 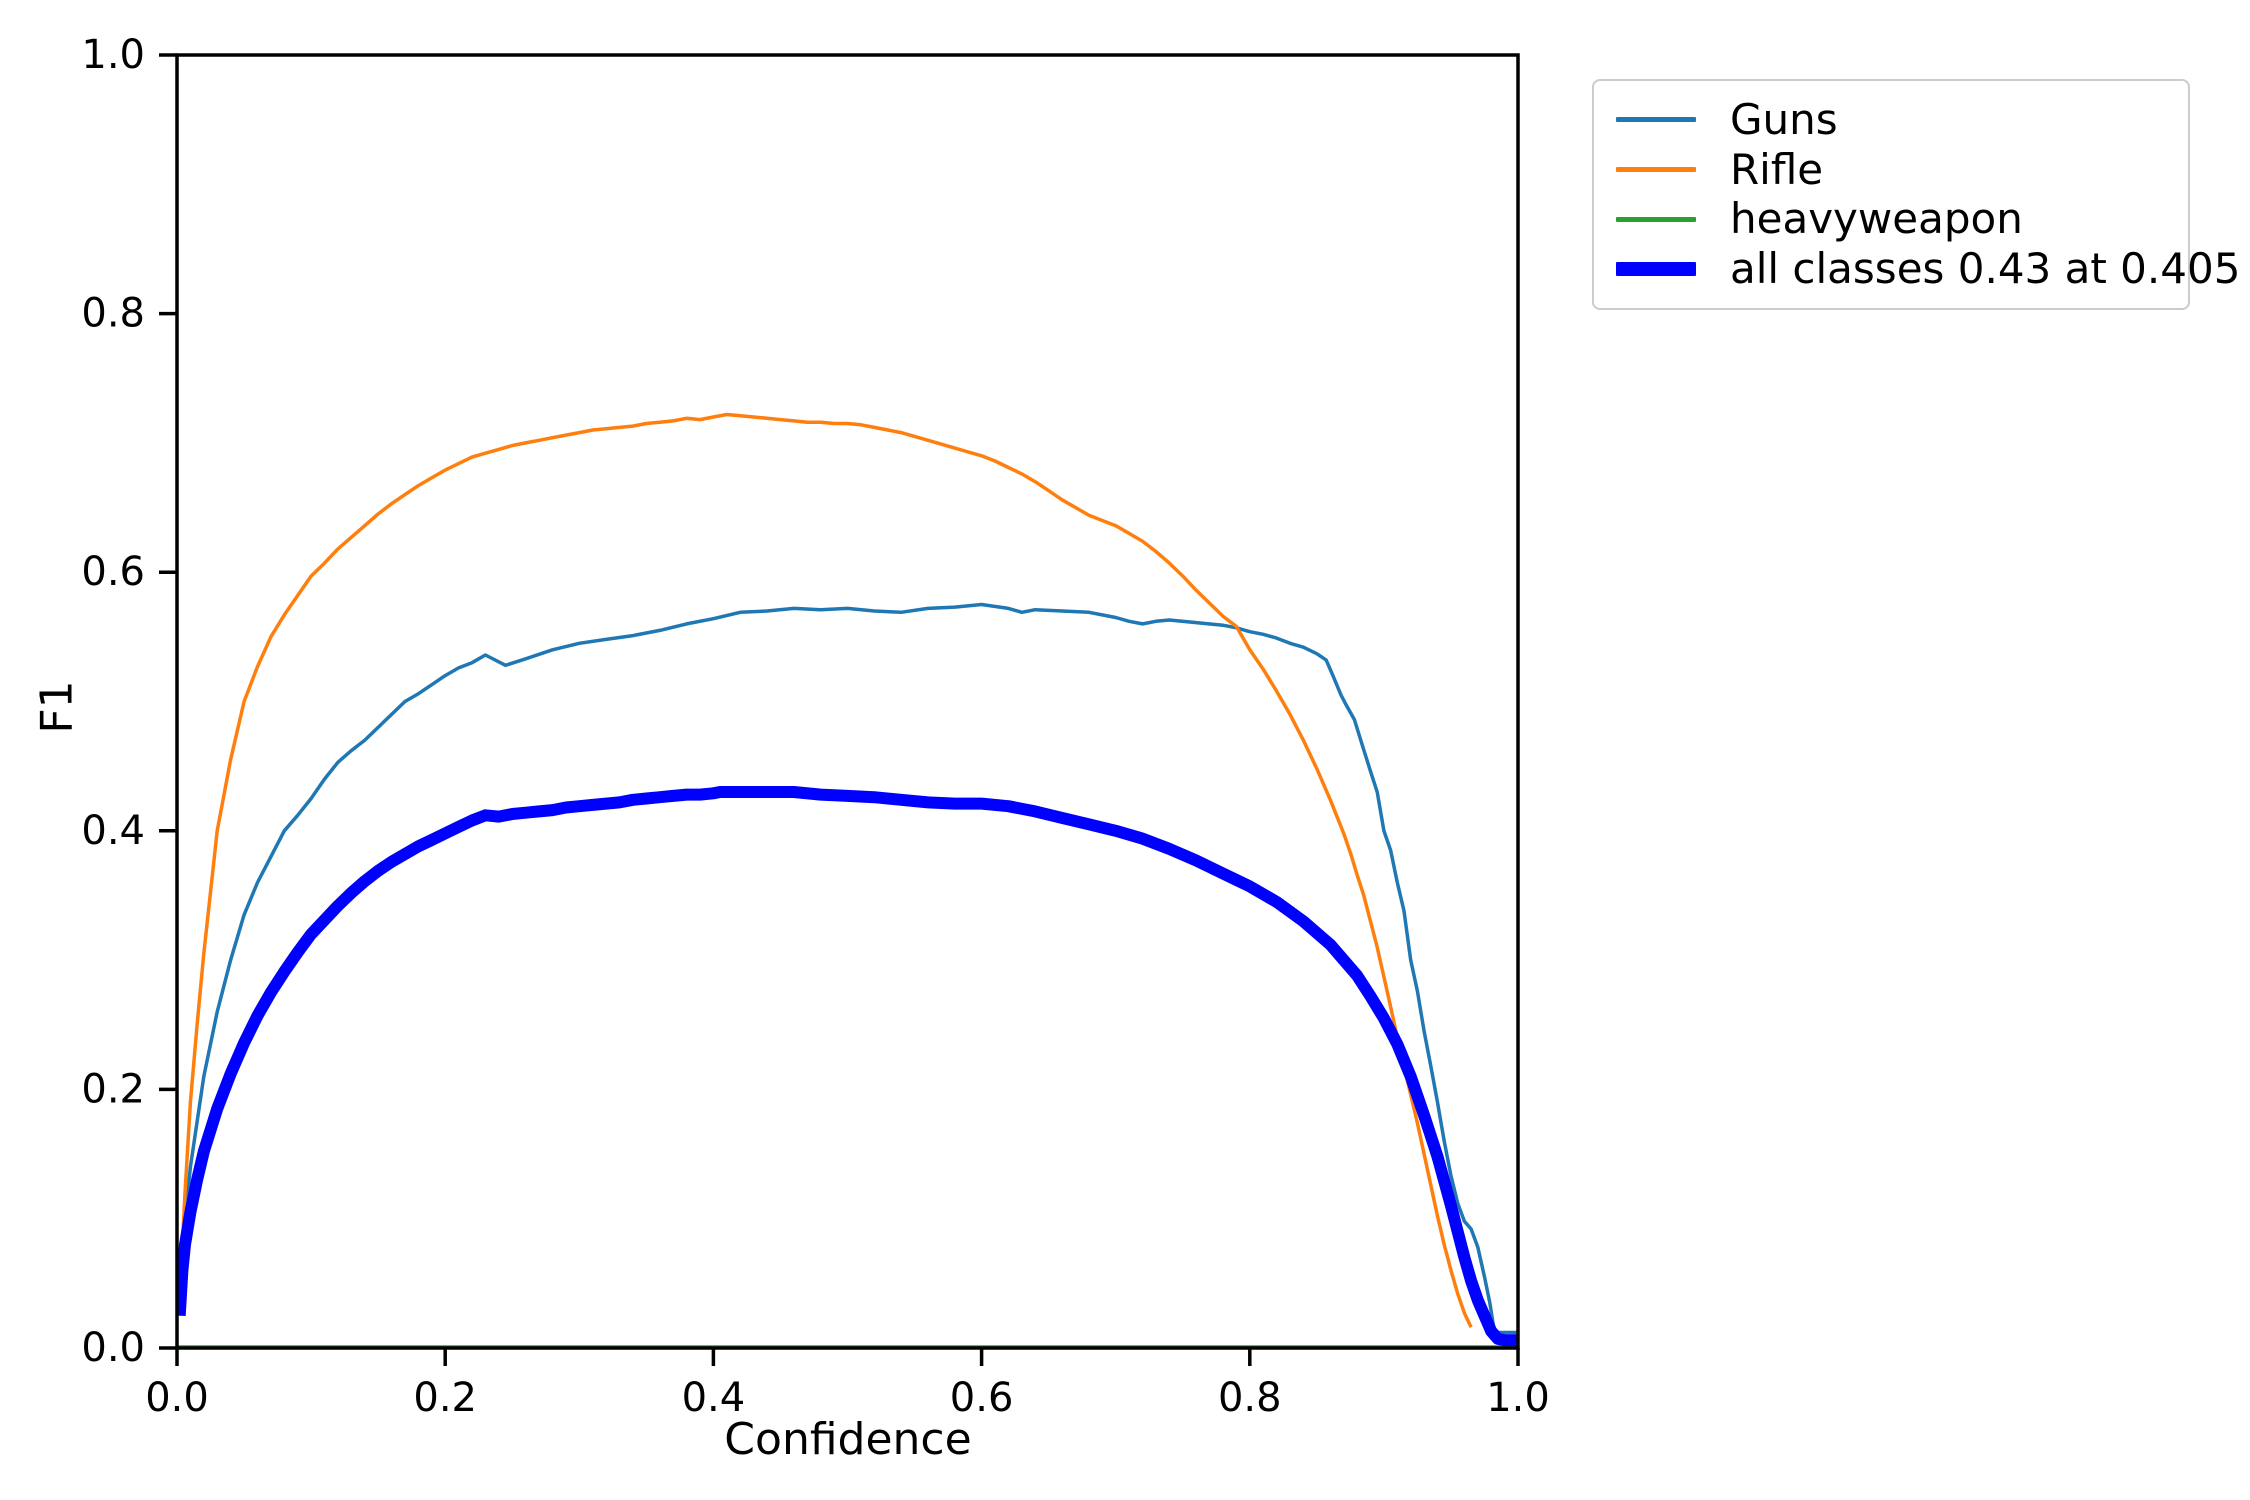 I want to click on legend-row-all-classes-0-43-at-0-405: all classes 0.43 at 0.405, so click(x=1928, y=268).